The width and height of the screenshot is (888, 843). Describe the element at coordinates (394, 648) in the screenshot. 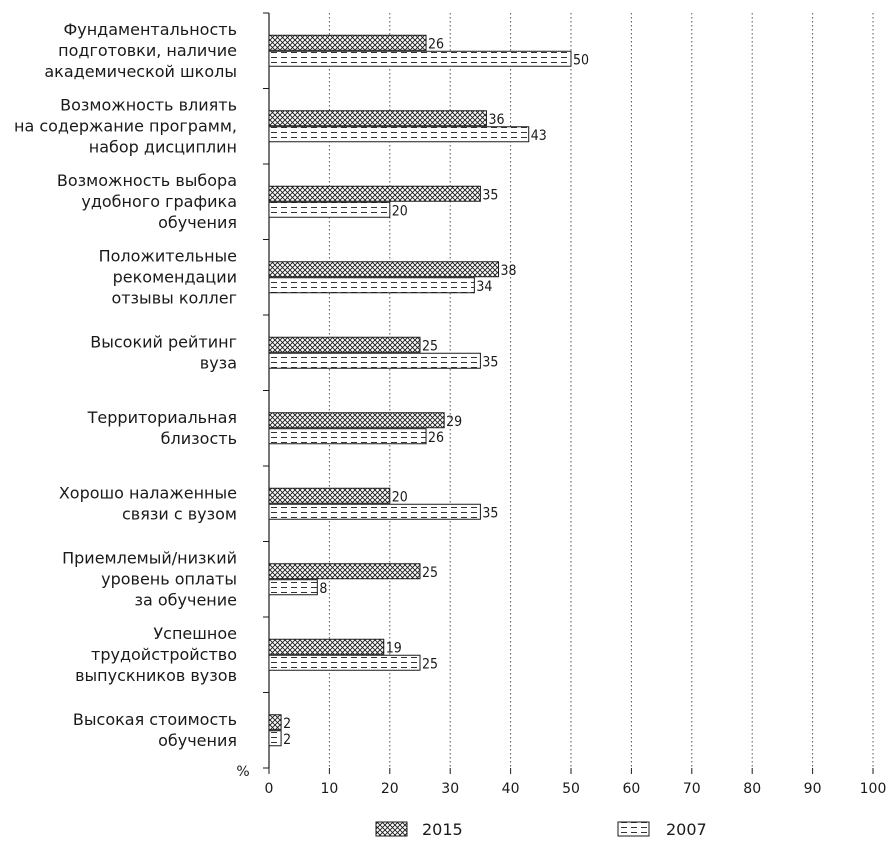

I see `value-label-2015-8: 19` at that location.